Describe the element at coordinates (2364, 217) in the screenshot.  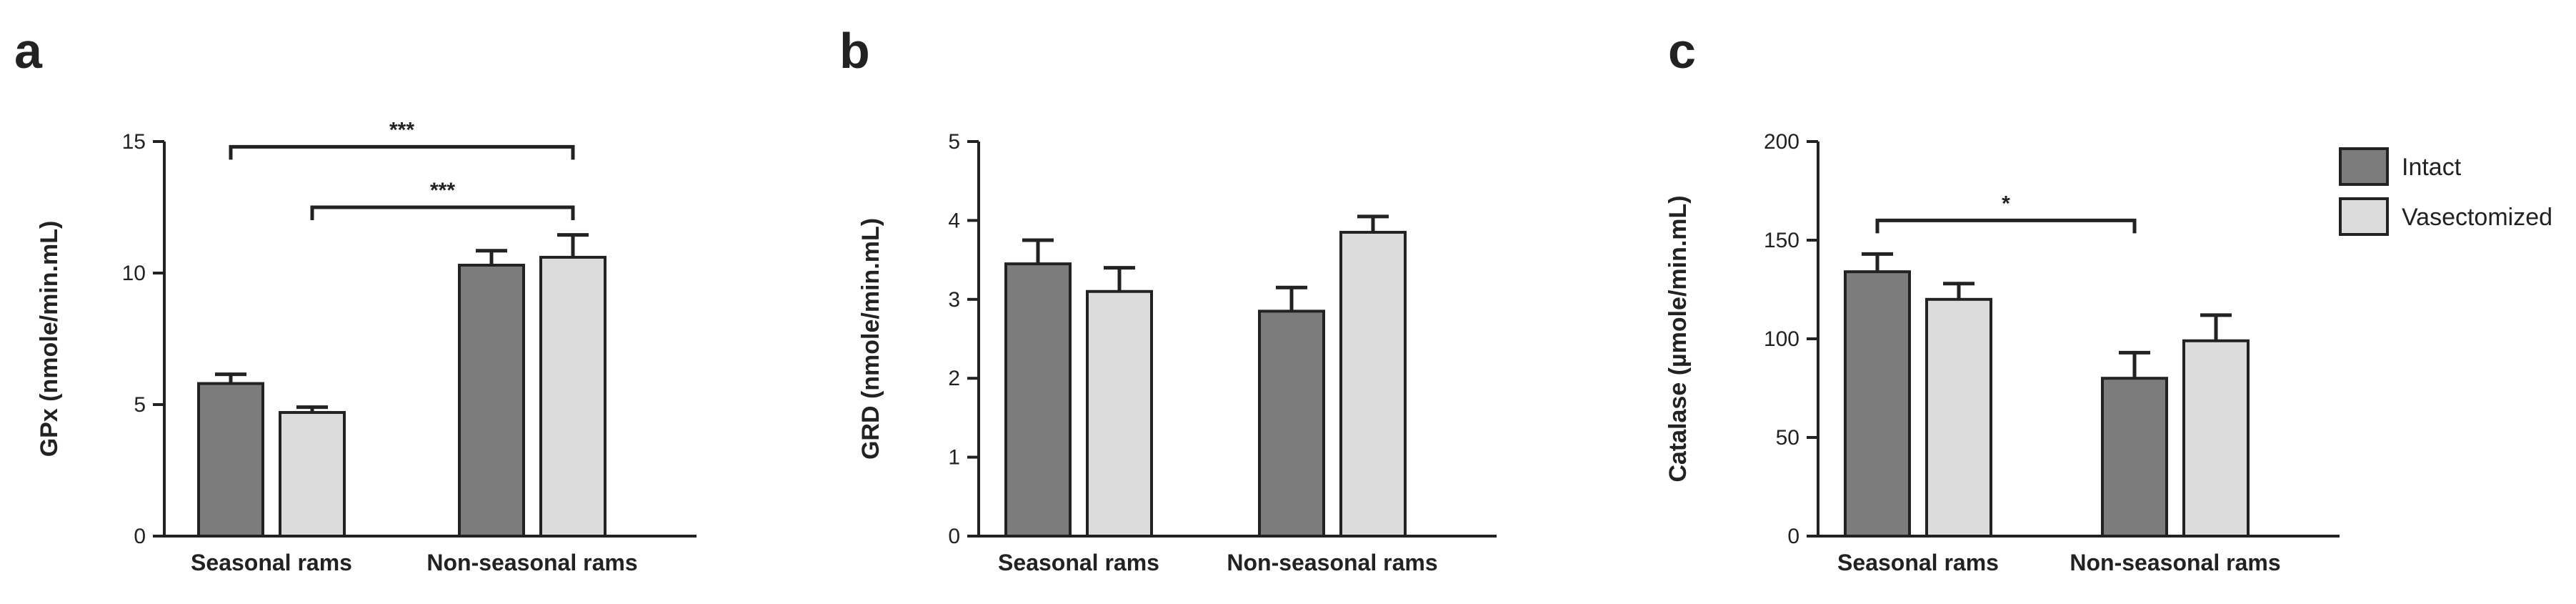
I see `legend-swatch-vasectomized` at that location.